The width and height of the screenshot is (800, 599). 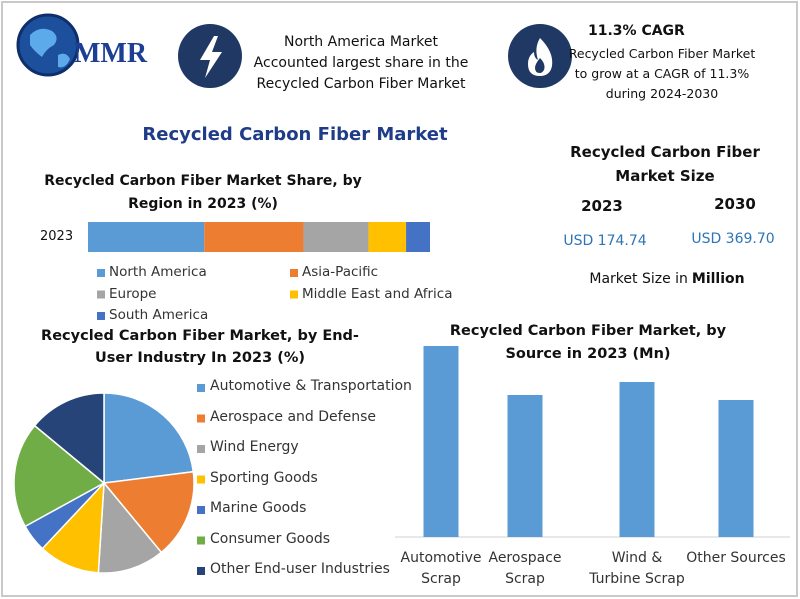 I want to click on market-size-title: Recycled Carbon Fiber Market Size, so click(x=665, y=164).